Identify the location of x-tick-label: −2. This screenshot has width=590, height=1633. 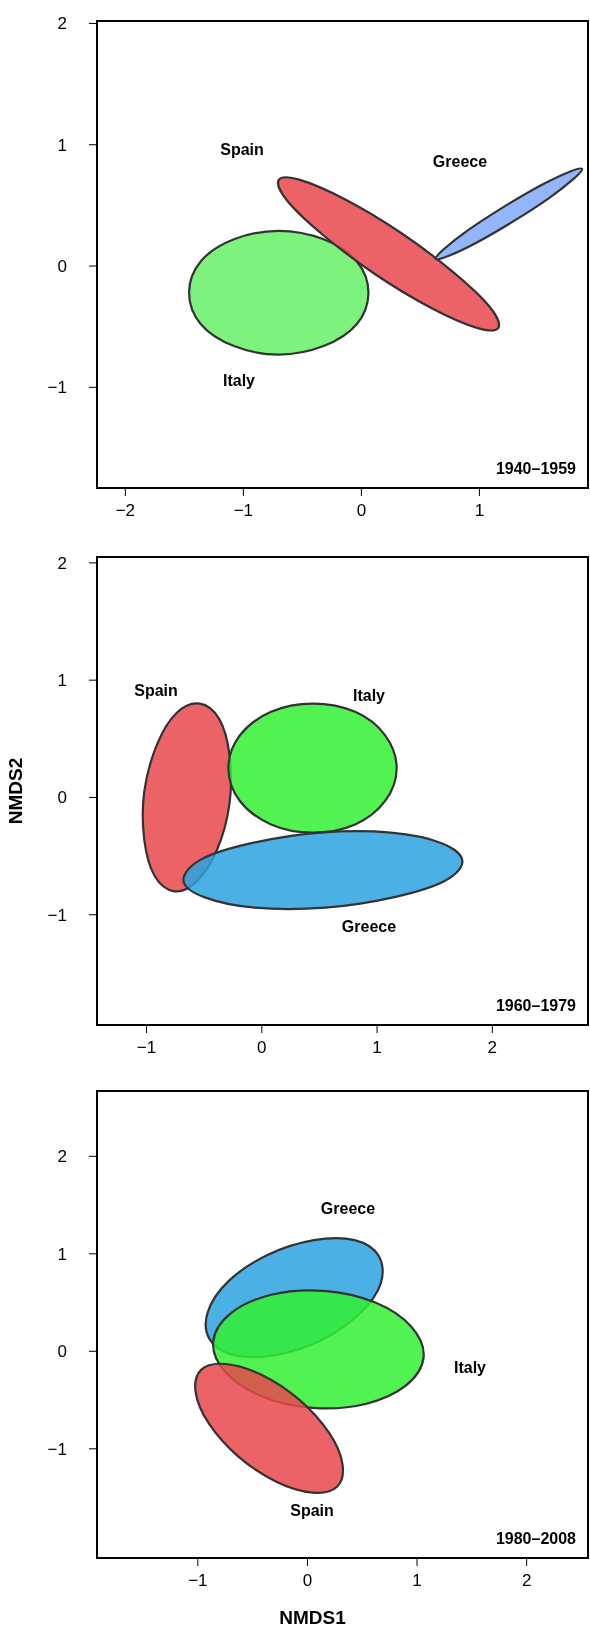
(125, 510).